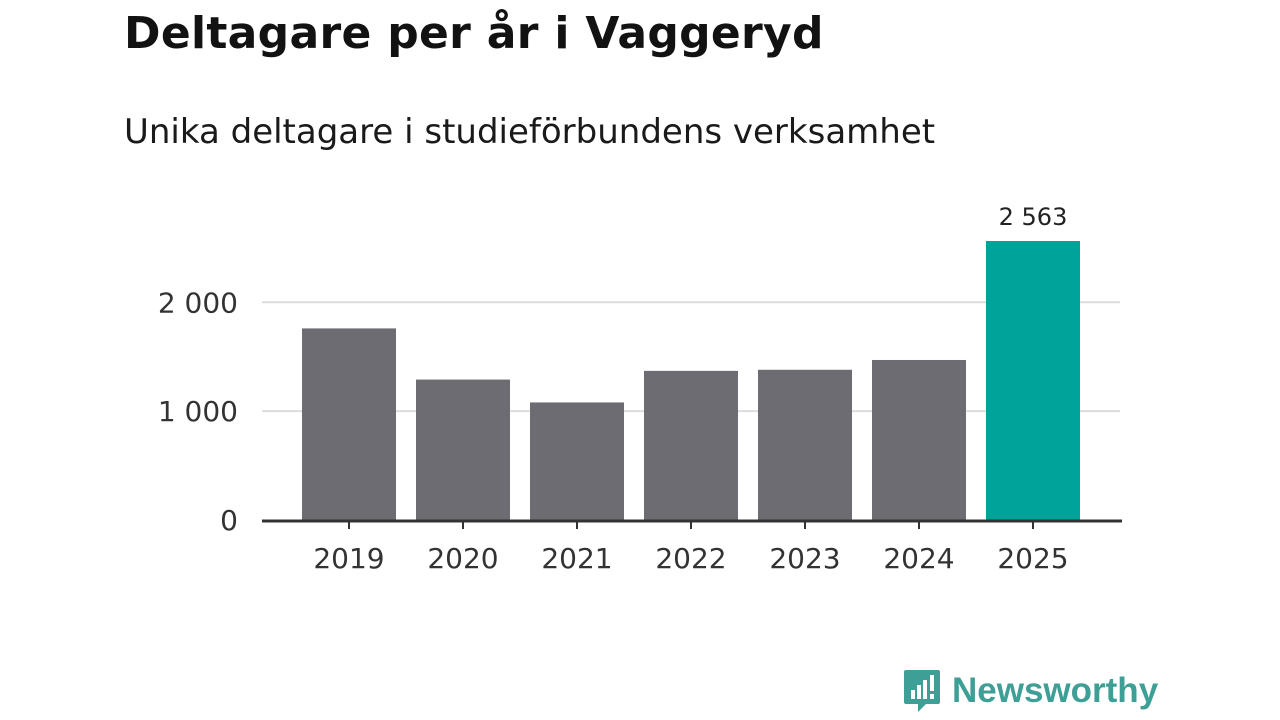 This screenshot has height=720, width=1280. What do you see at coordinates (348, 558) in the screenshot?
I see `x-tick-label: 2019` at bounding box center [348, 558].